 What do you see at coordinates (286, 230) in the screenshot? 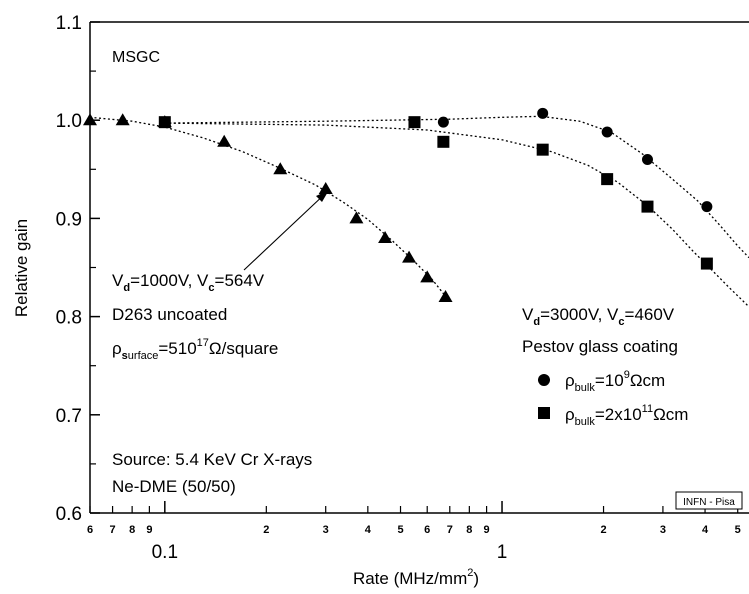
I see `uncoated-arrow` at bounding box center [286, 230].